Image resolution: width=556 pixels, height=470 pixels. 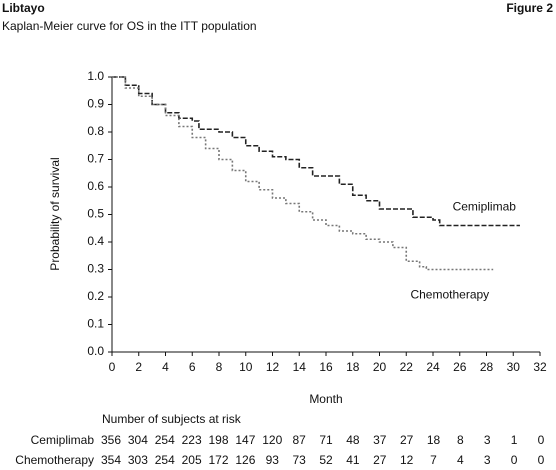 I want to click on x-axis-label: Month, so click(x=325, y=399).